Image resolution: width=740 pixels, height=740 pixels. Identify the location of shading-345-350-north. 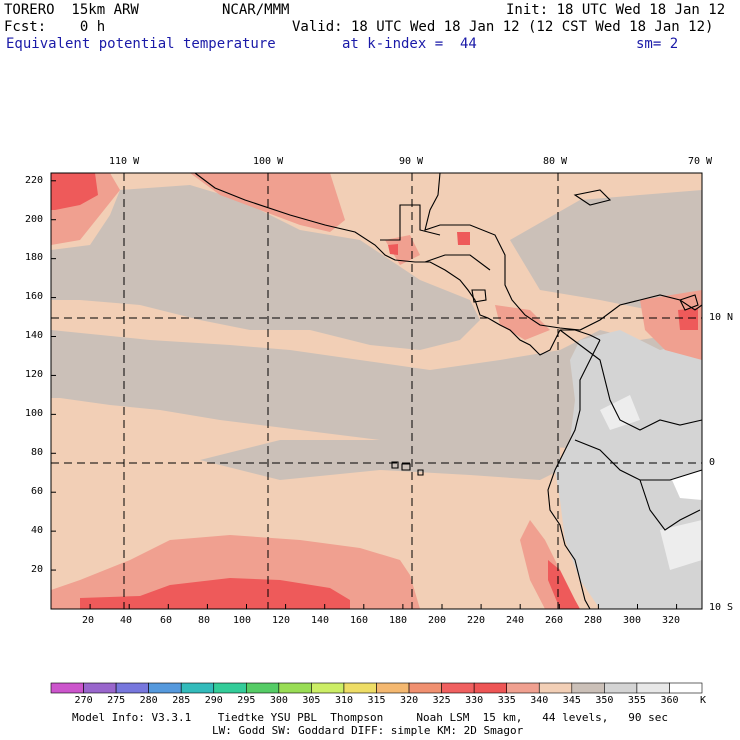
(265, 267).